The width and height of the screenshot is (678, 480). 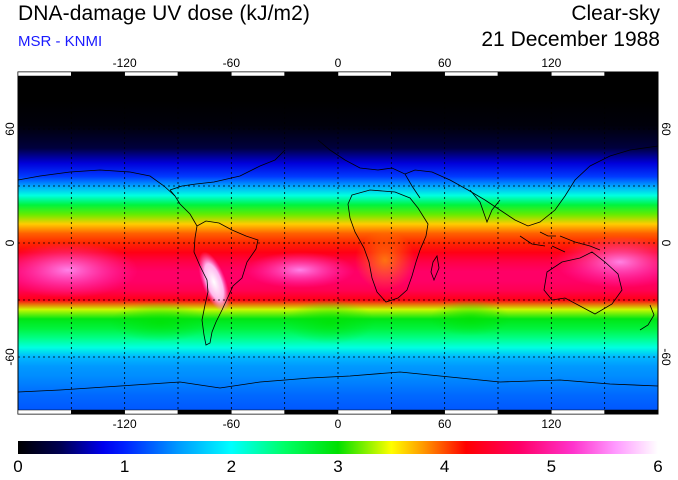 I want to click on colorbar, so click(x=338, y=447).